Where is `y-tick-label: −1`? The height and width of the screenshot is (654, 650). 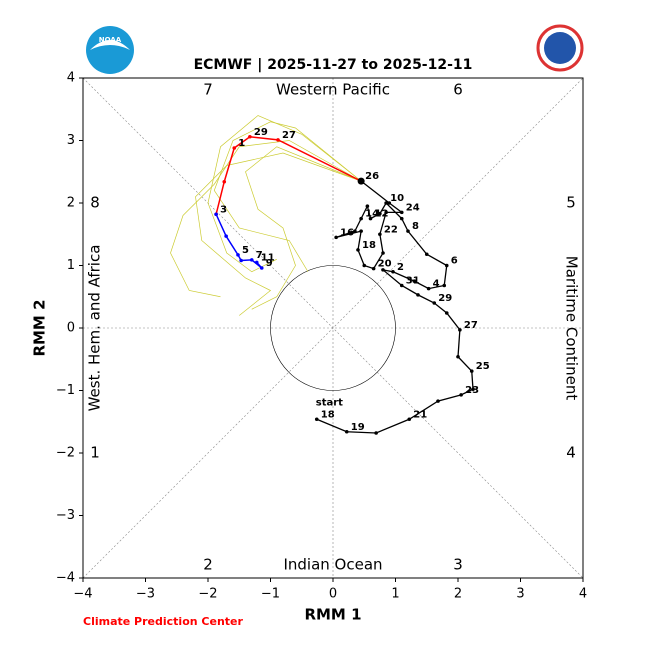 y-tick-label: −1 is located at coordinates (65, 390).